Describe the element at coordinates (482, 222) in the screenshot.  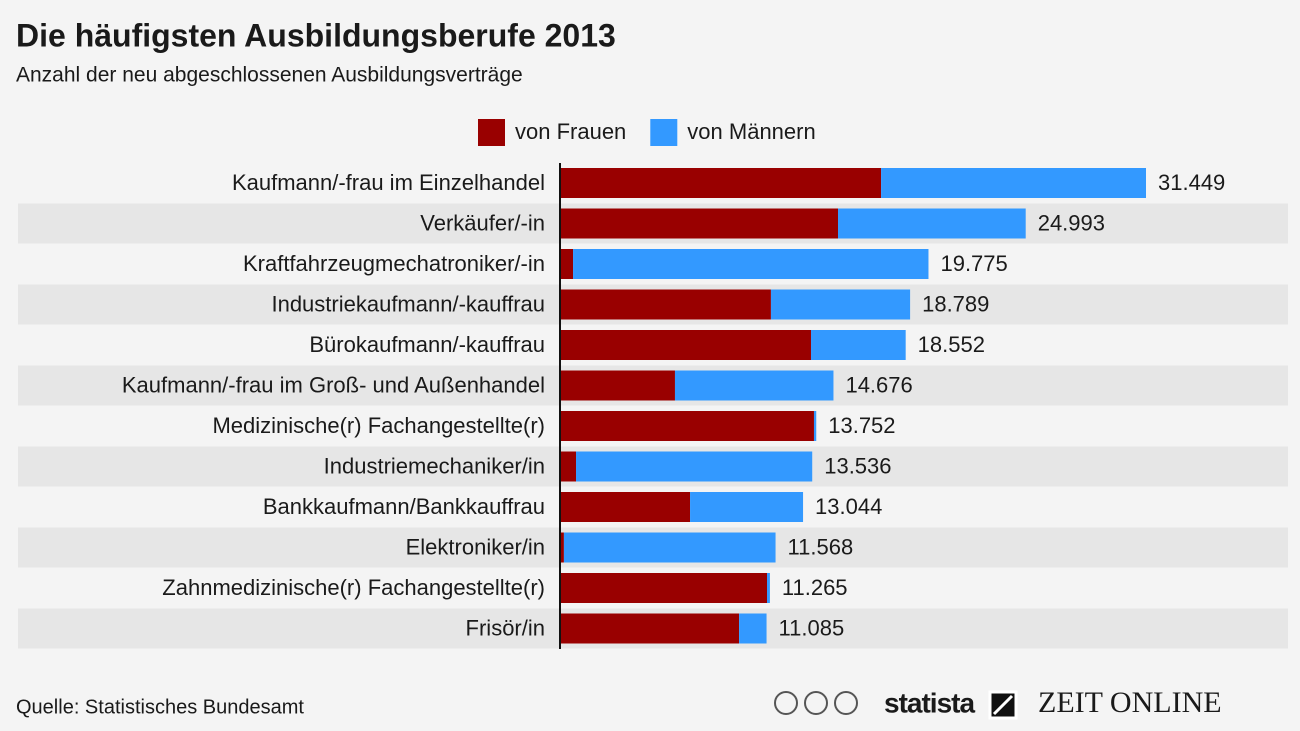
I see `category-label: Verkäufer/-in` at that location.